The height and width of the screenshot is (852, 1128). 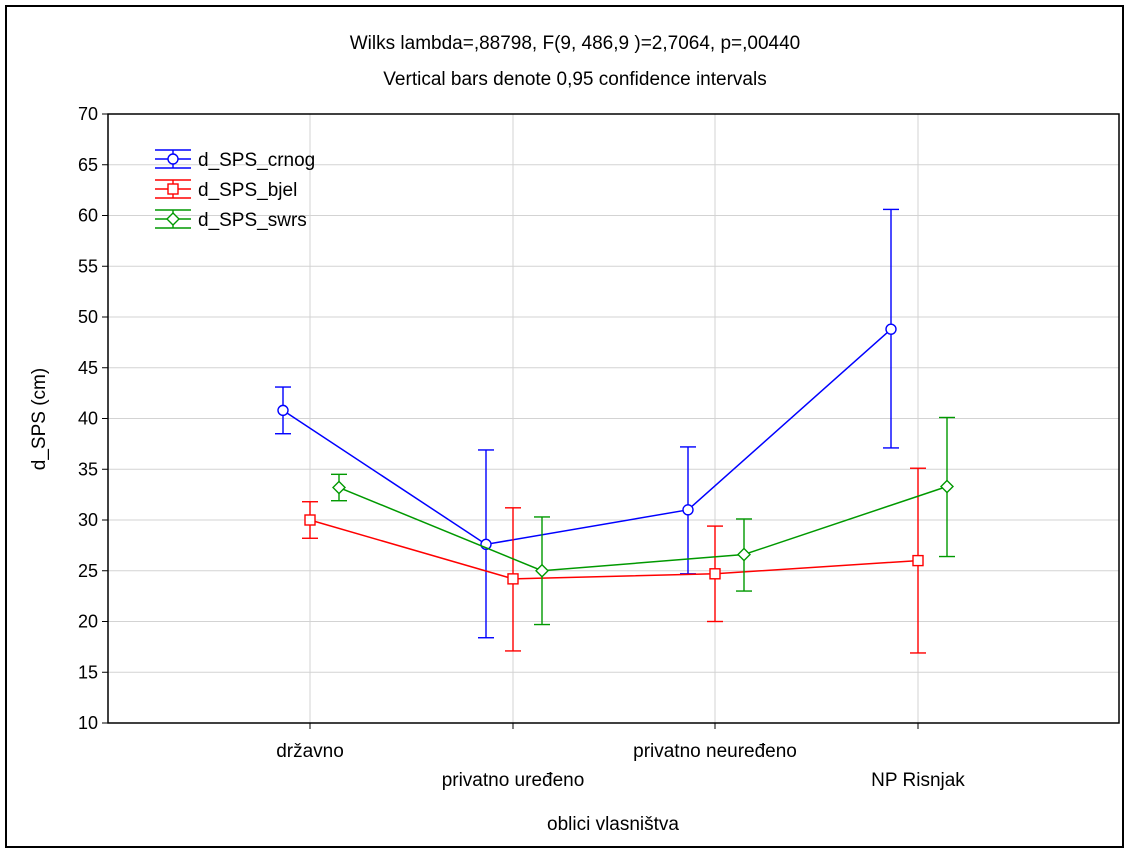 I want to click on legend-entry-d_SPS_bjel: d_SPS_bjel, so click(x=226, y=190).